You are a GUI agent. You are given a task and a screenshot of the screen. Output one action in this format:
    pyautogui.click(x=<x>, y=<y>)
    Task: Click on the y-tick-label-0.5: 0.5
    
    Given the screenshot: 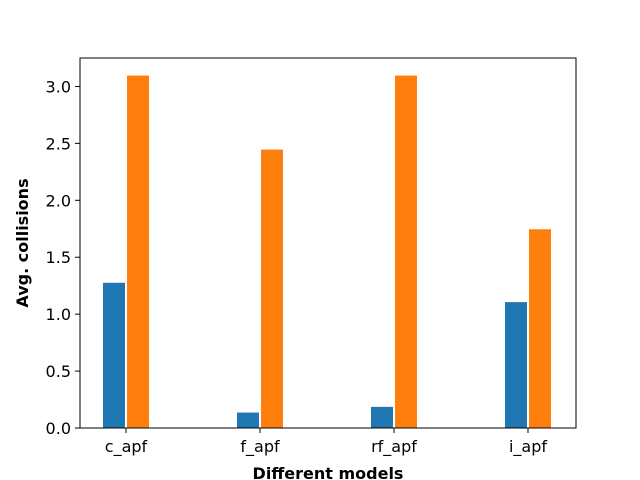 What is the action you would take?
    pyautogui.click(x=58, y=371)
    